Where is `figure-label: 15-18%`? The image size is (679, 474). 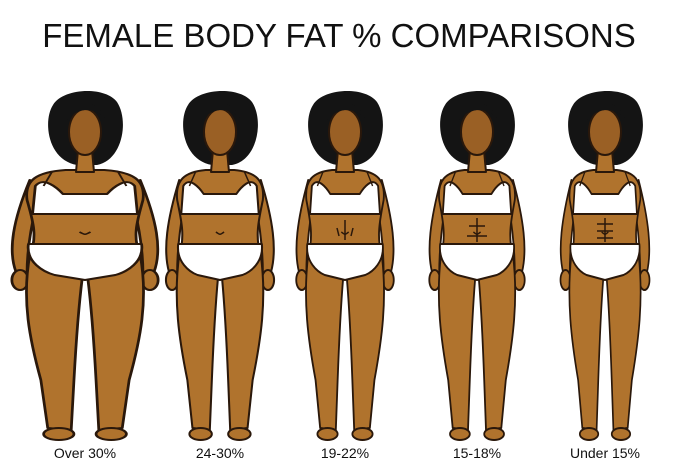
figure-label: 15-18% is located at coordinates (477, 453).